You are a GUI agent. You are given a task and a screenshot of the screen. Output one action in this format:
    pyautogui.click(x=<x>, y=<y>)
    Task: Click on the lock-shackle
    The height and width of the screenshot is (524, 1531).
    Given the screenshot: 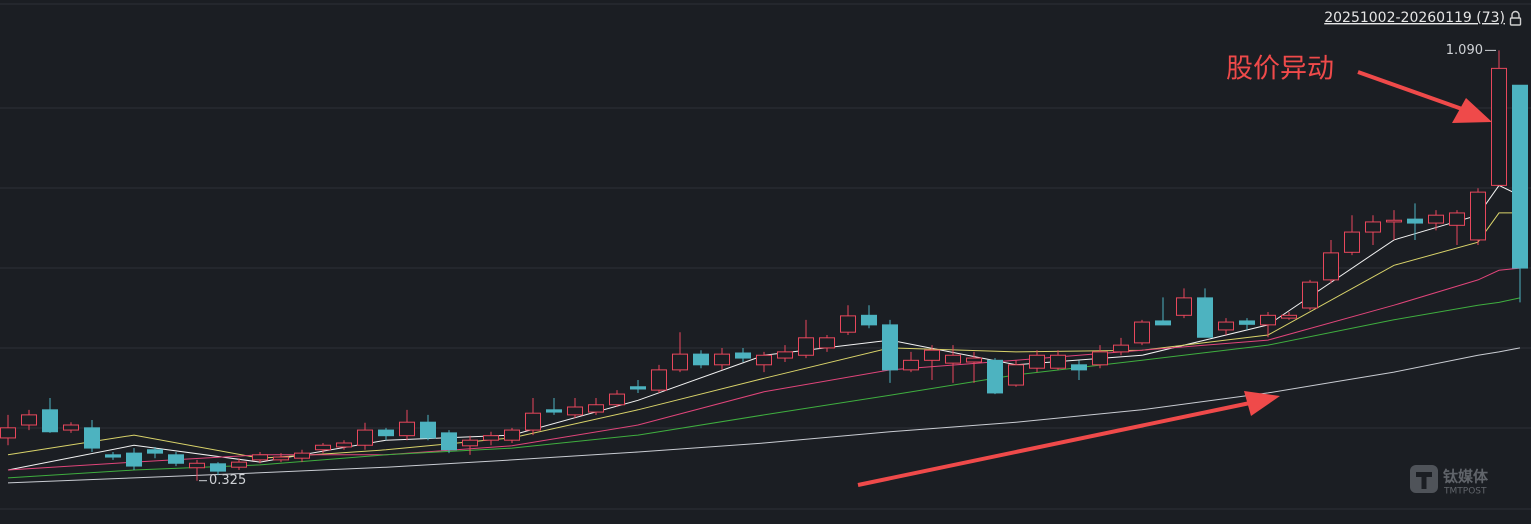 What is the action you would take?
    pyautogui.click(x=1515, y=14)
    